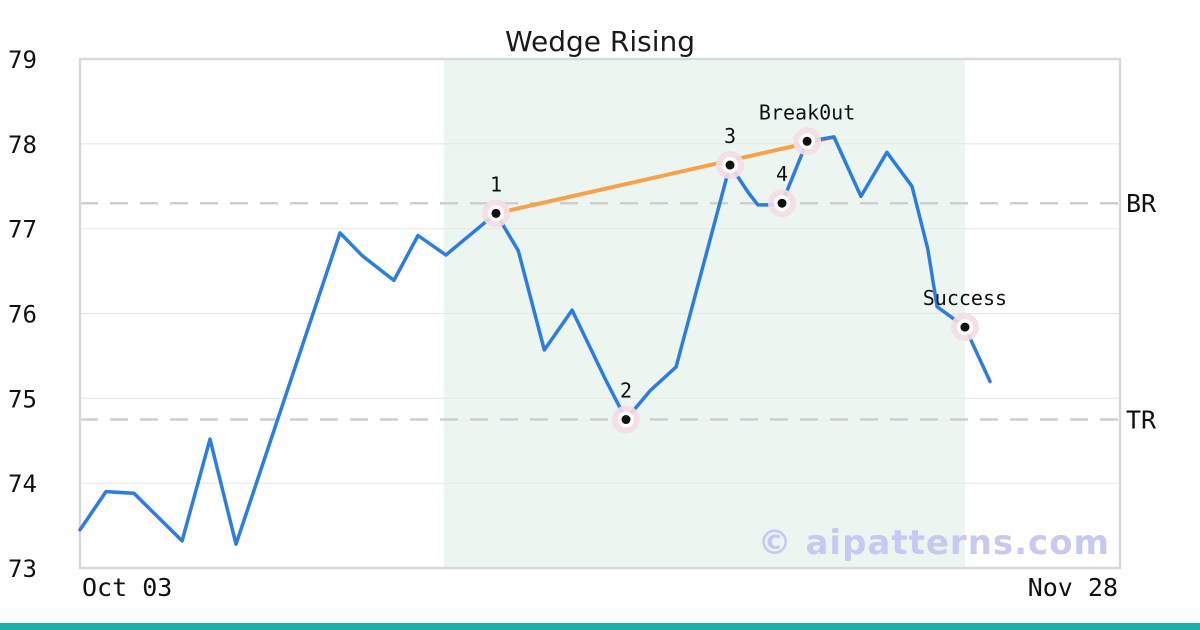  I want to click on ytick-76: 76, so click(22, 315).